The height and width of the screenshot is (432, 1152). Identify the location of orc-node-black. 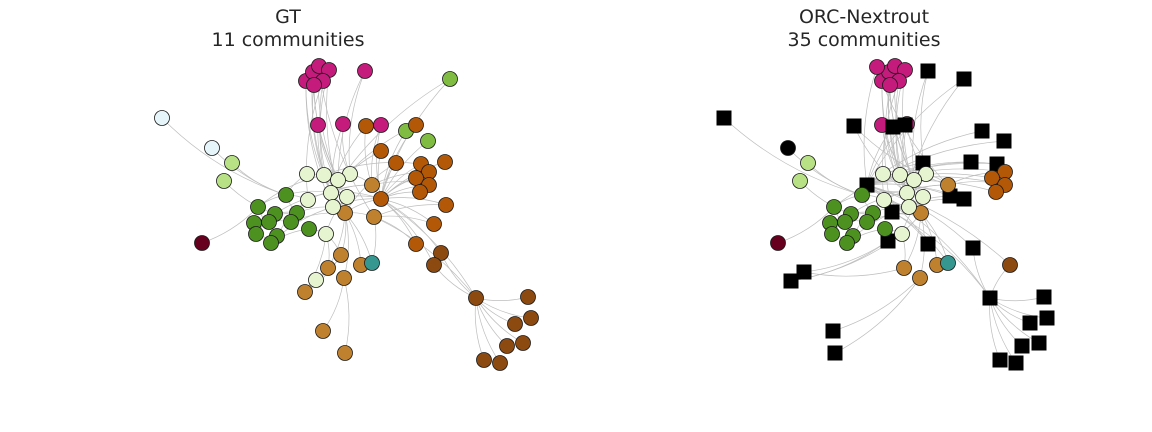
(788, 148).